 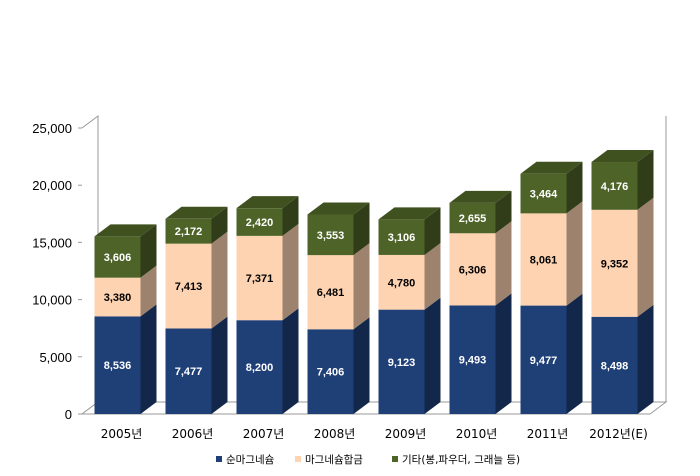 I want to click on data-label: 3,106, so click(x=402, y=238).